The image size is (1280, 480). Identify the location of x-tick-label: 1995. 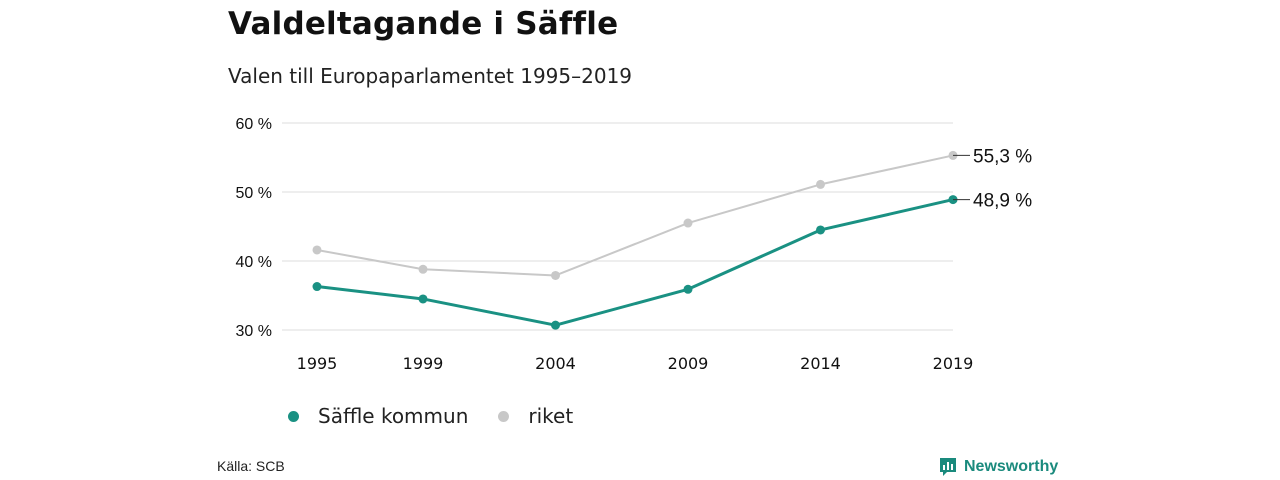
(317, 363).